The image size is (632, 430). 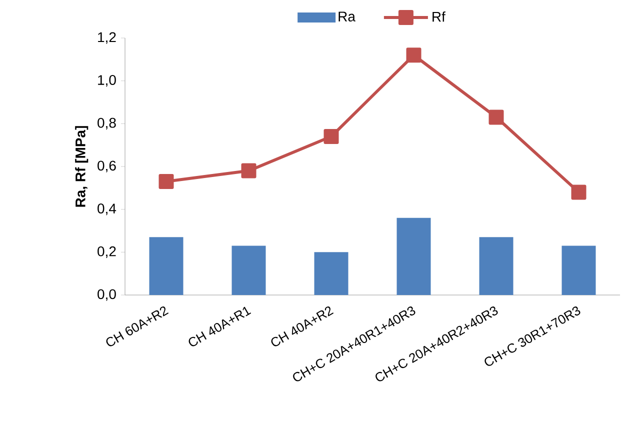 What do you see at coordinates (107, 210) in the screenshot?
I see `y-tick-label: 0,4` at bounding box center [107, 210].